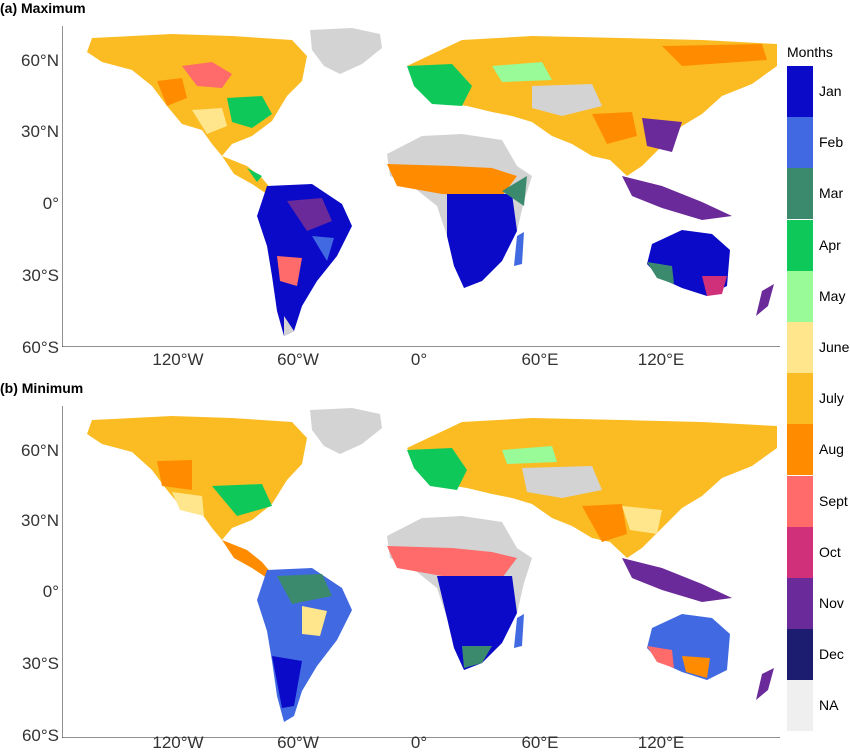 Image resolution: width=850 pixels, height=753 pixels. Describe the element at coordinates (43, 8) in the screenshot. I see `panel-a-title: (a) Maximum` at that location.